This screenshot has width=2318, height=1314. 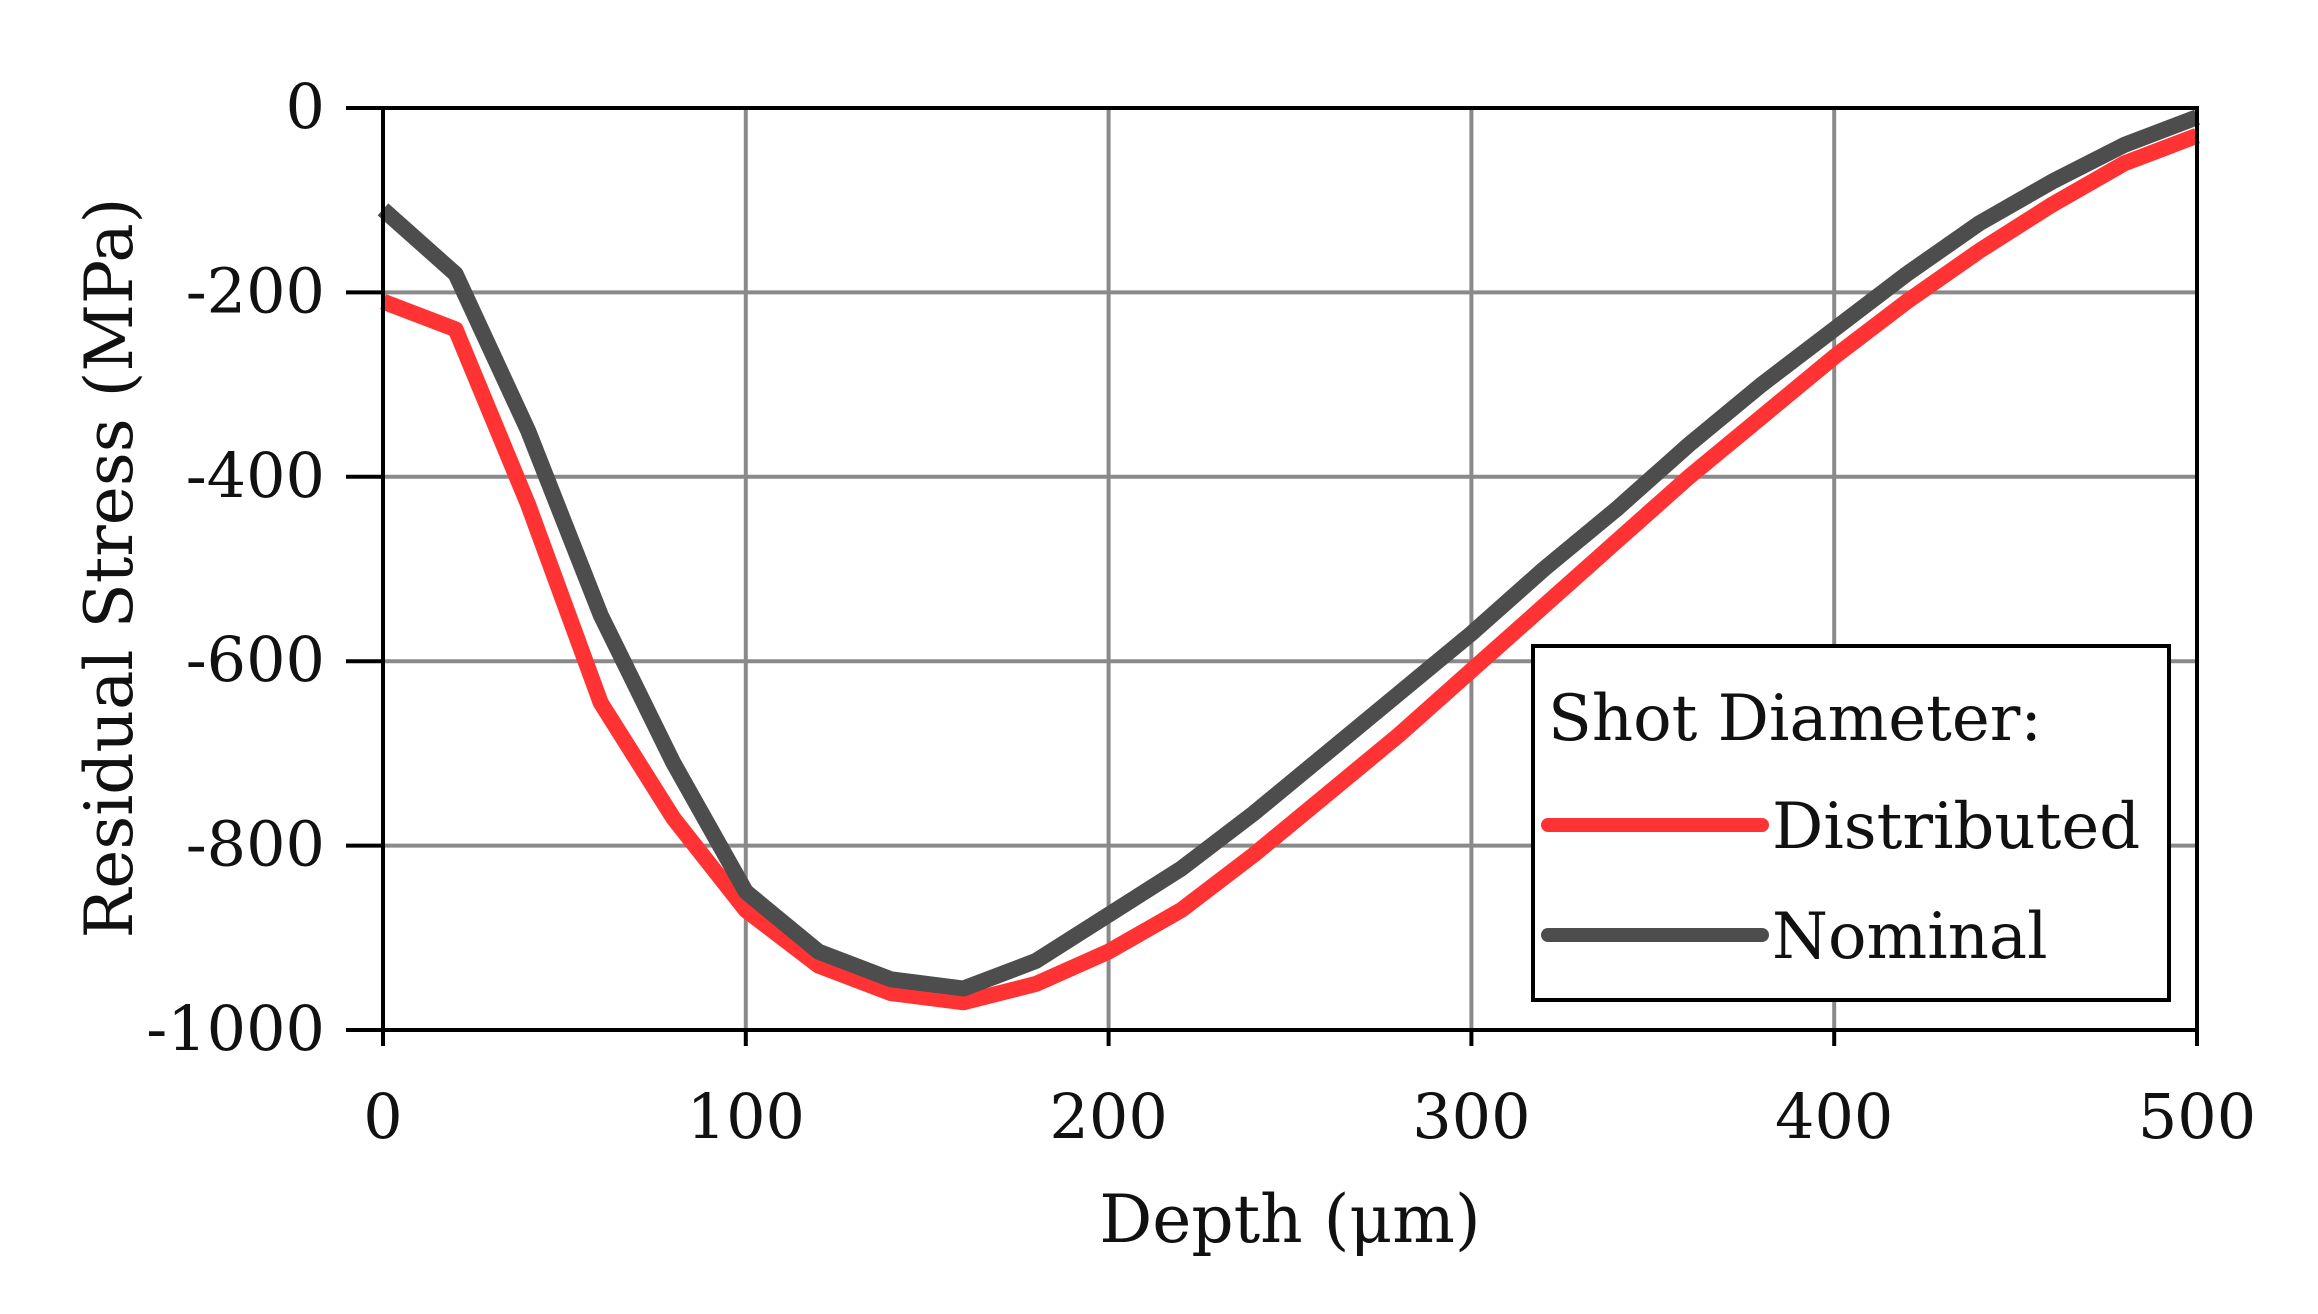 What do you see at coordinates (2197, 1116) in the screenshot?
I see `x-tick-label: 500` at bounding box center [2197, 1116].